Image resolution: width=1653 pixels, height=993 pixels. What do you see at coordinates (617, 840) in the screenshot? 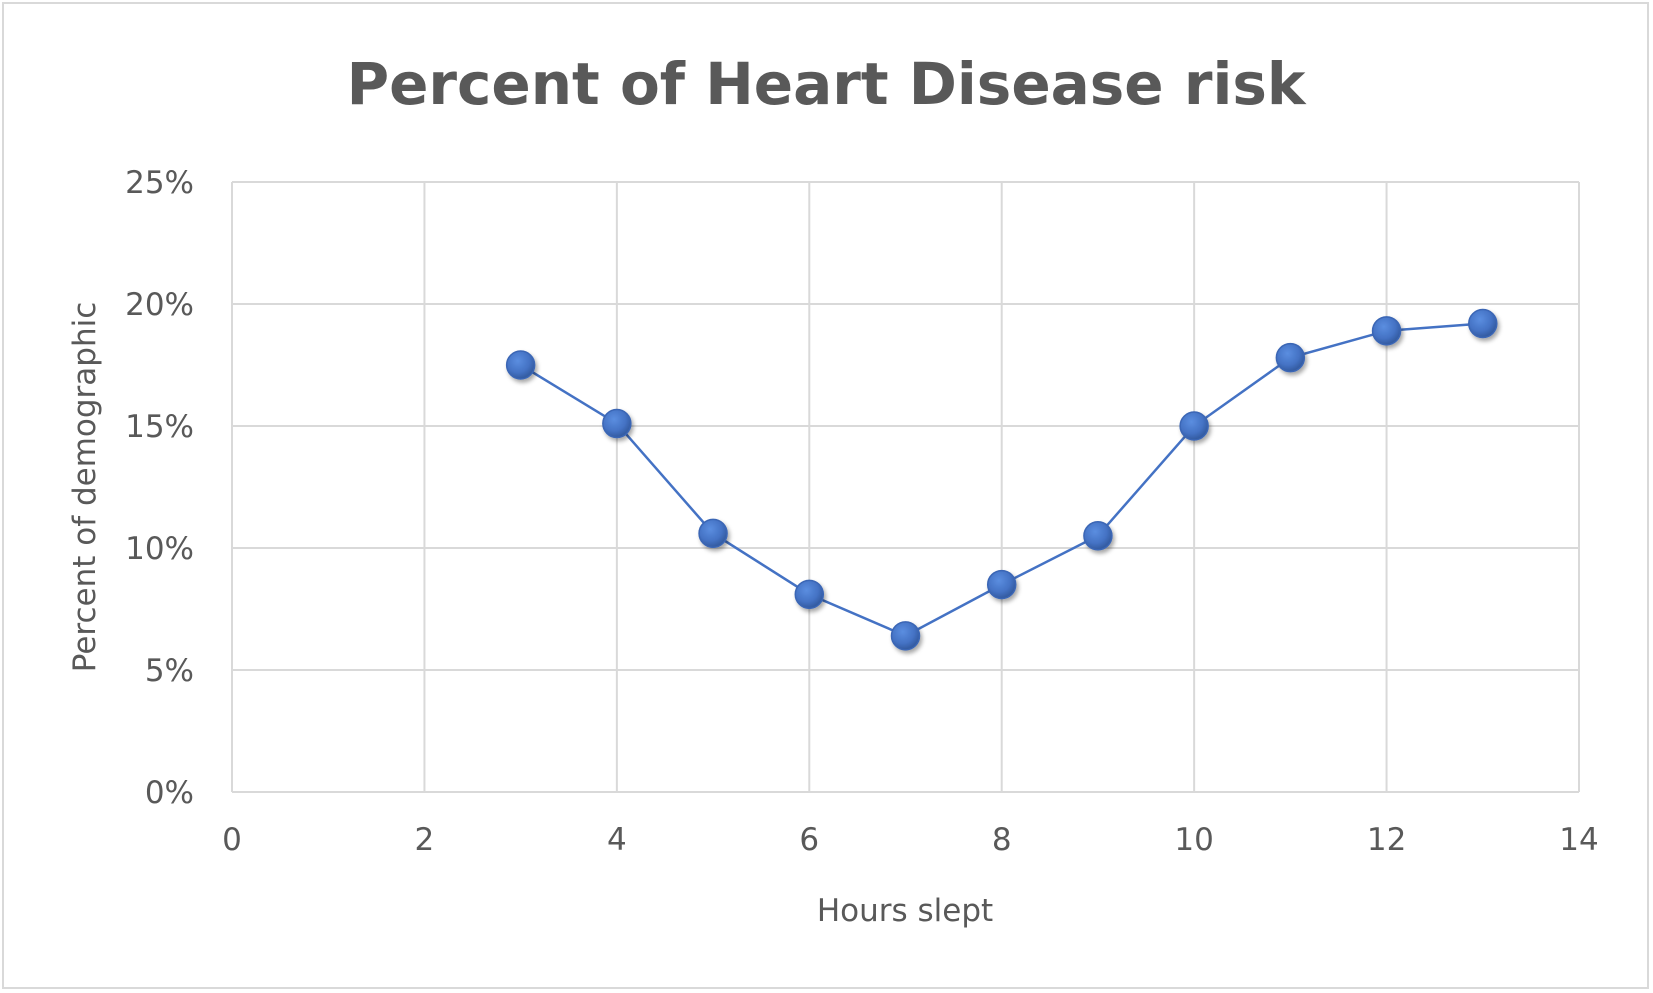
I see `x-tick-label: 4` at bounding box center [617, 840].